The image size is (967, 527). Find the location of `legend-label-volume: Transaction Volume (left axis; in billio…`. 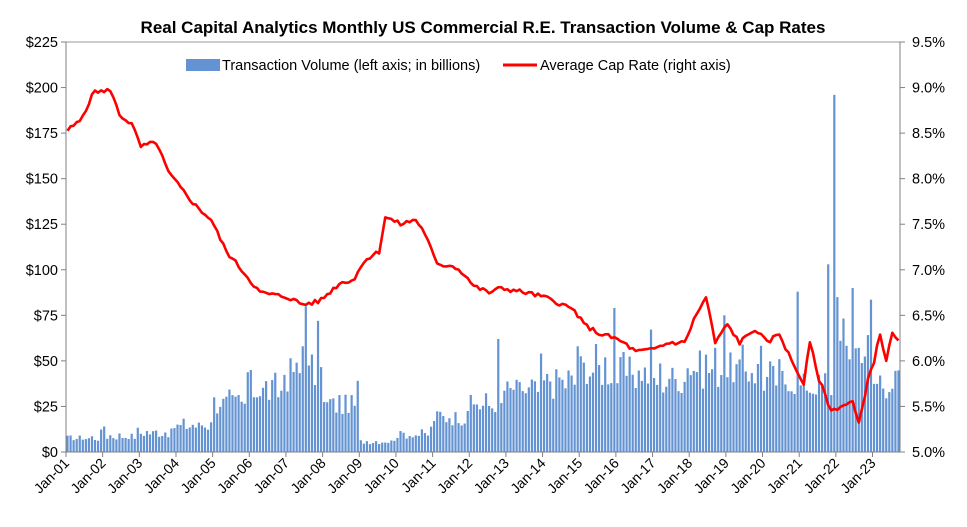

legend-label-volume: Transaction Volume (left axis; in billio… is located at coordinates (351, 66).